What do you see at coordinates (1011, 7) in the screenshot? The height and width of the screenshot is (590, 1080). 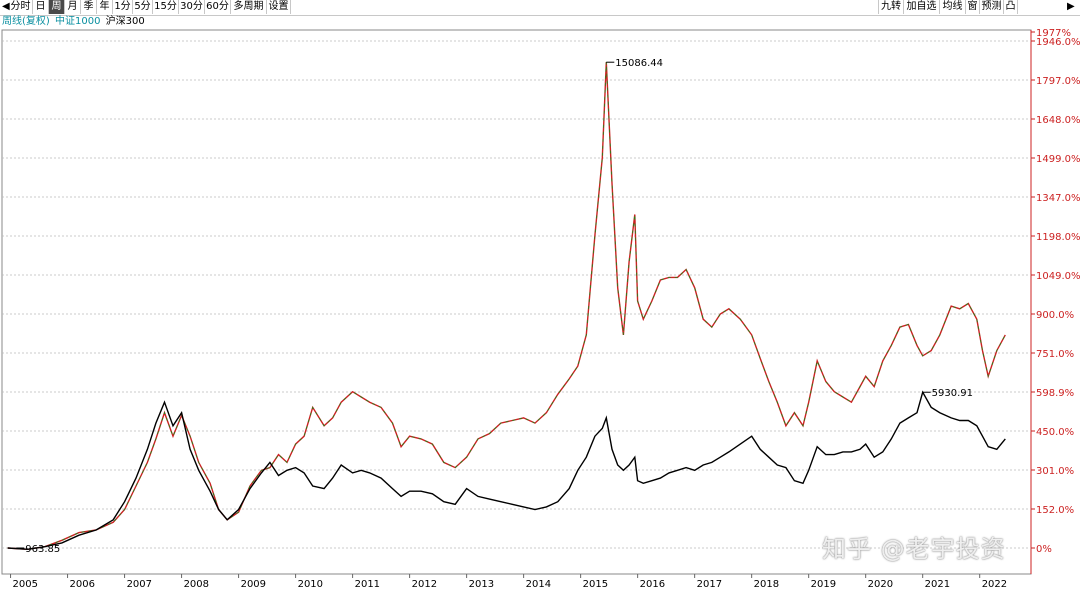 I see `tool-button-5: 凸` at bounding box center [1011, 7].